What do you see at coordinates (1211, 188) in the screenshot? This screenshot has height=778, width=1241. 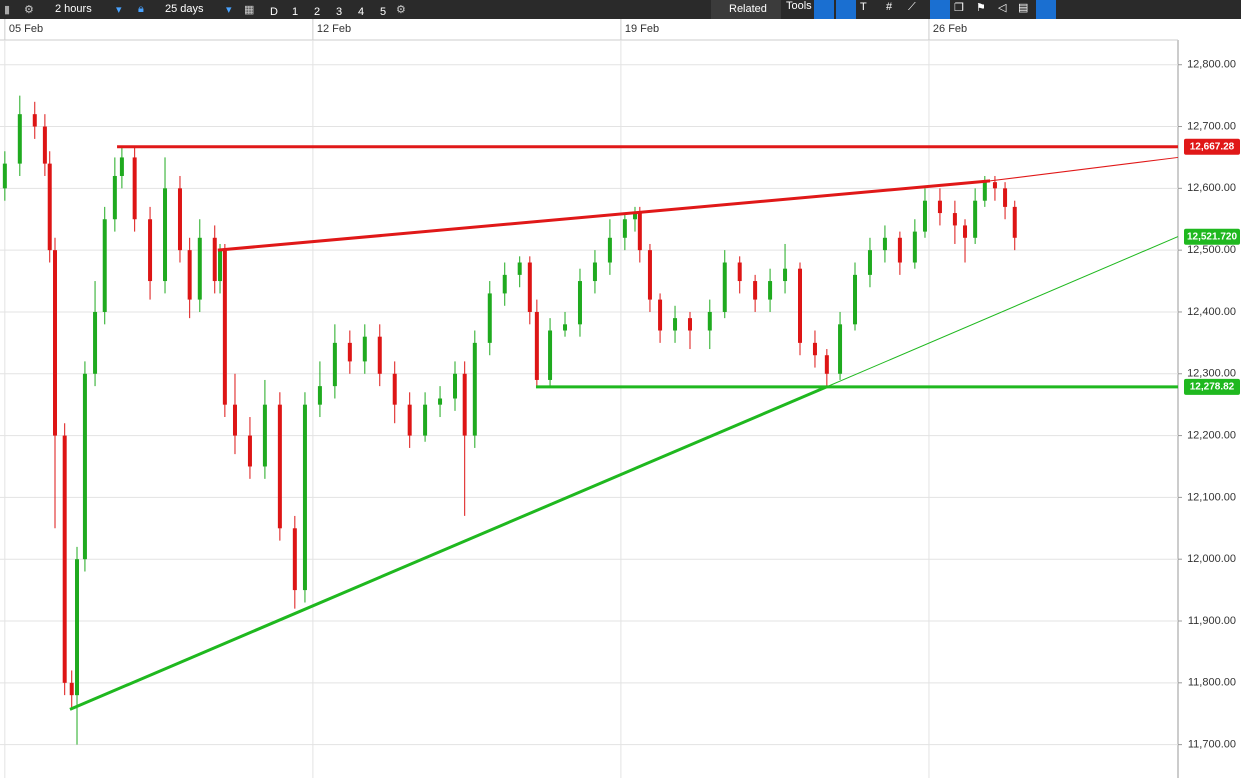 I see `y-tick-label: 12,600.00` at bounding box center [1211, 188].